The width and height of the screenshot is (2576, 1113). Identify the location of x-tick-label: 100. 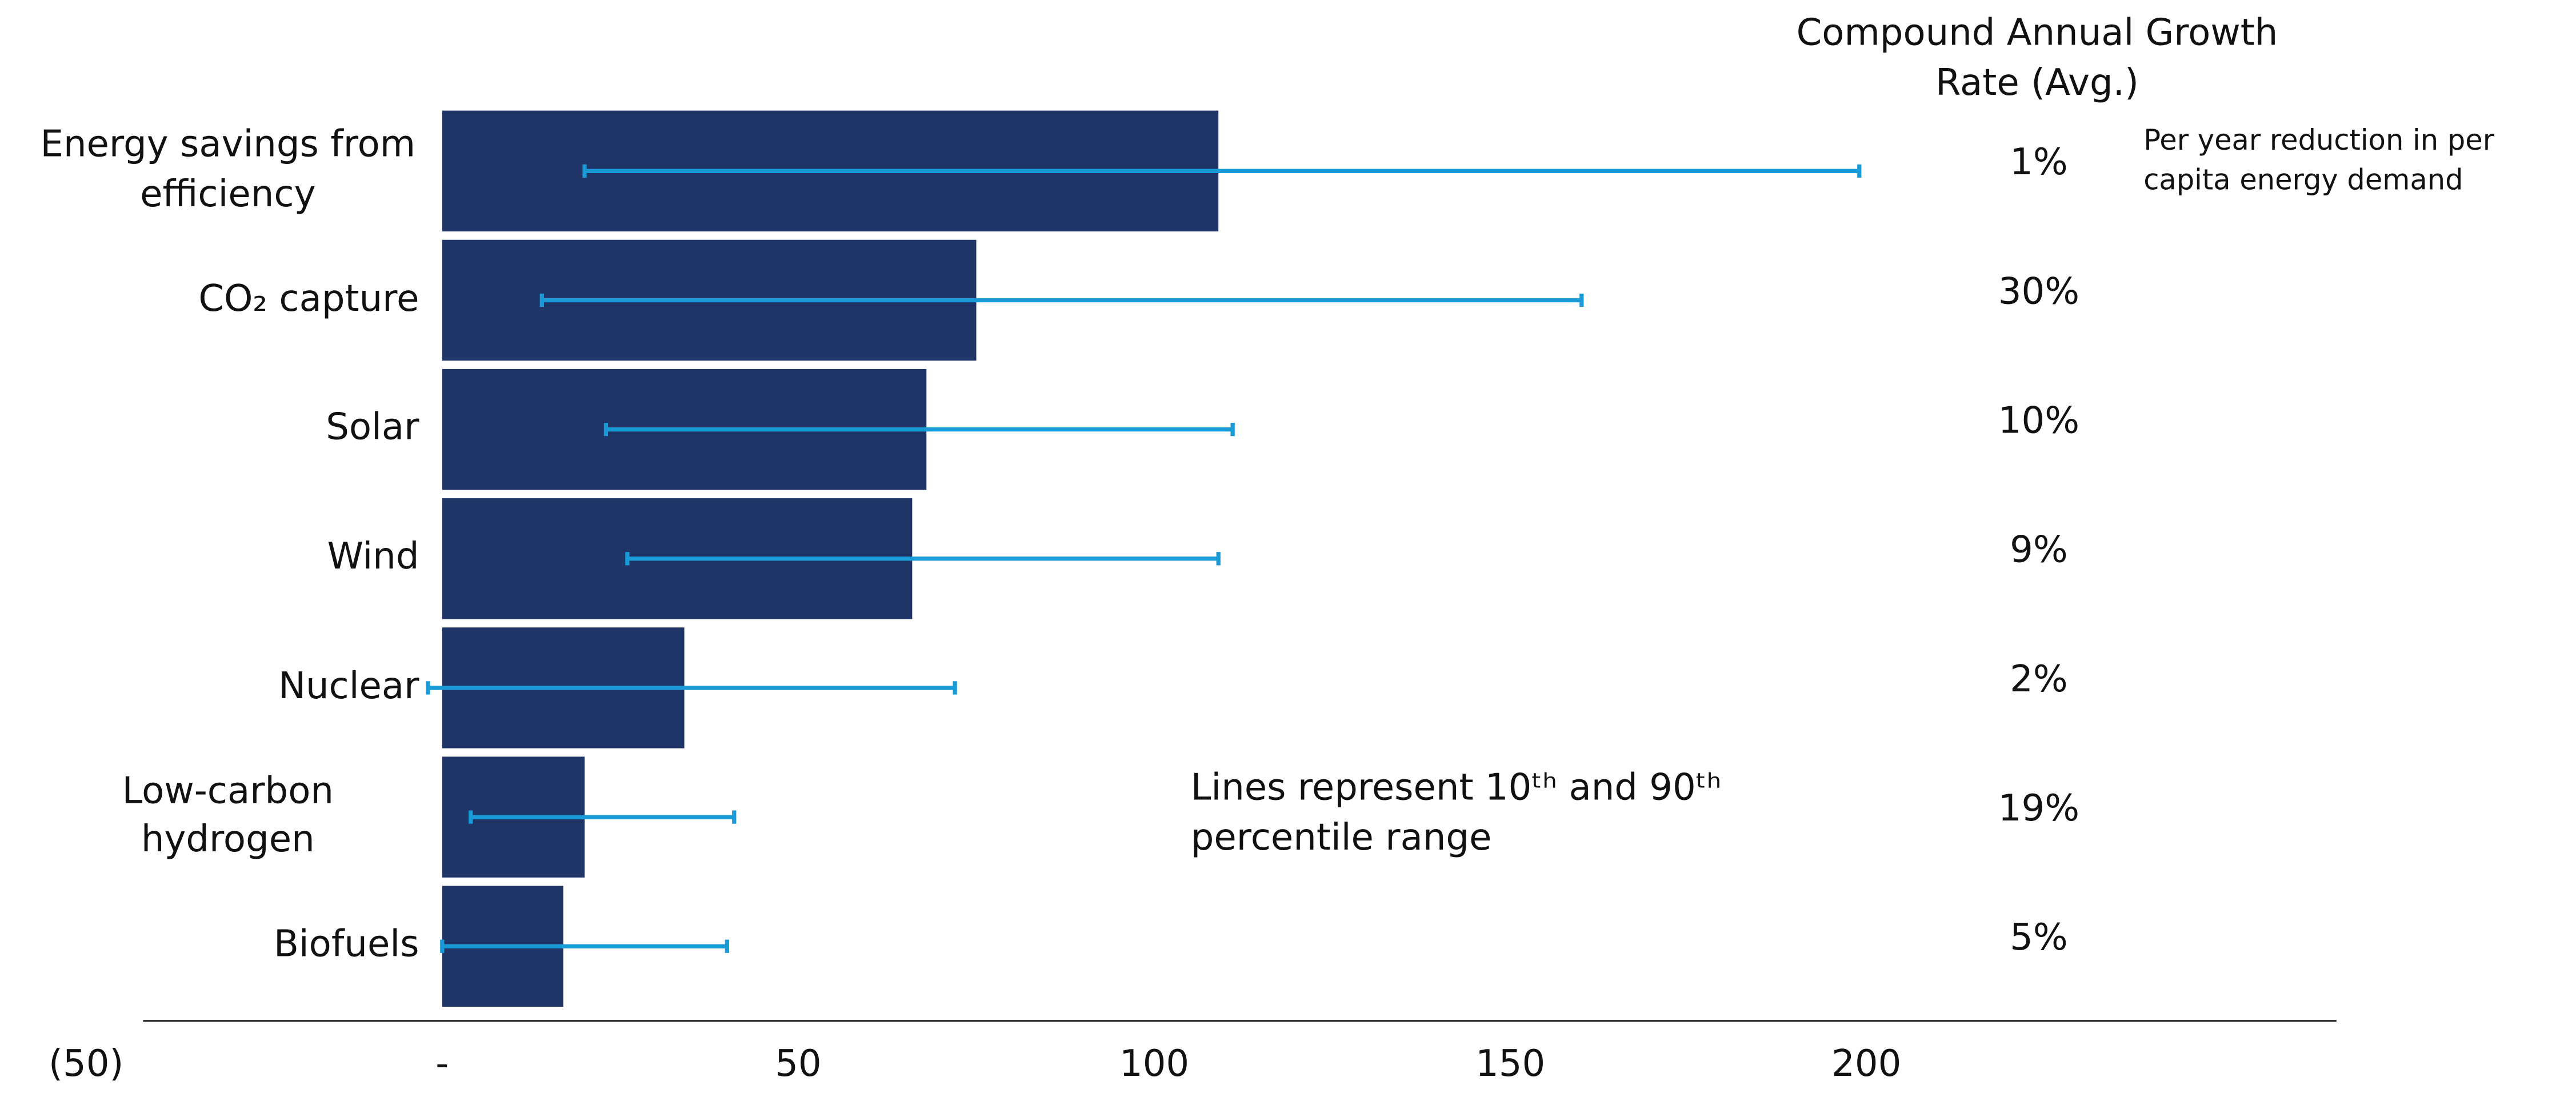
(1154, 1064).